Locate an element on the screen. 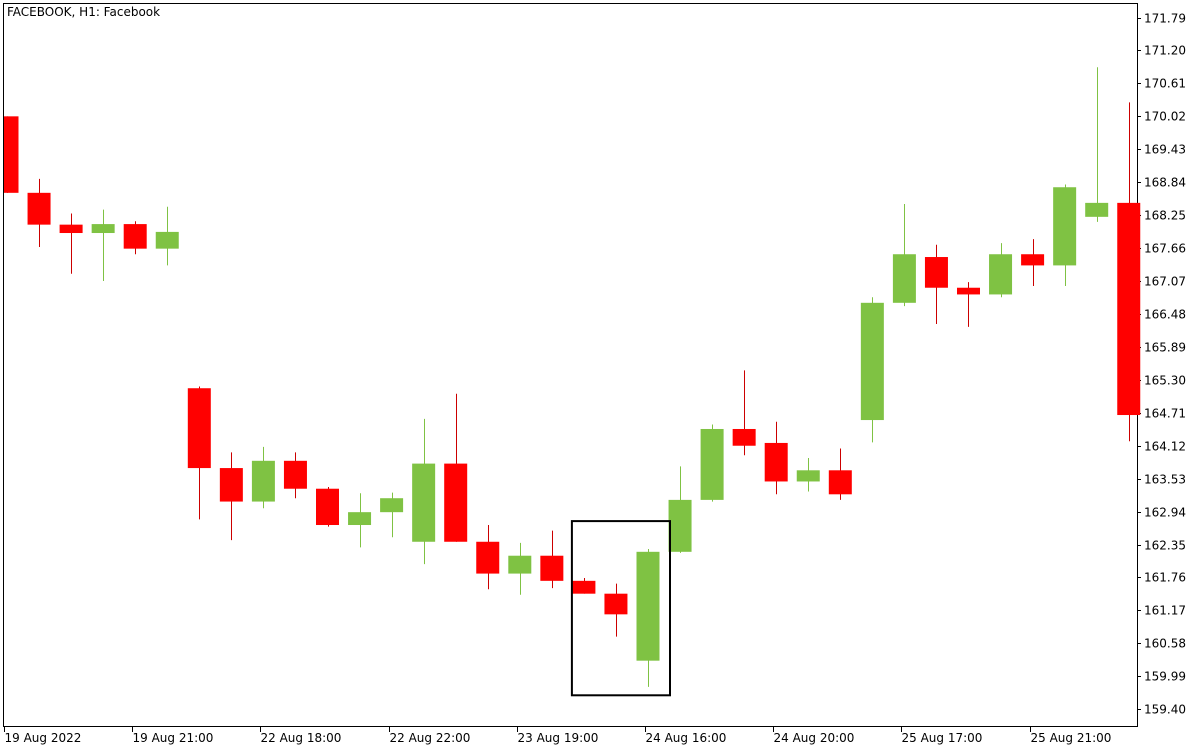  y-tick-label: 170.61 is located at coordinates (1165, 84).